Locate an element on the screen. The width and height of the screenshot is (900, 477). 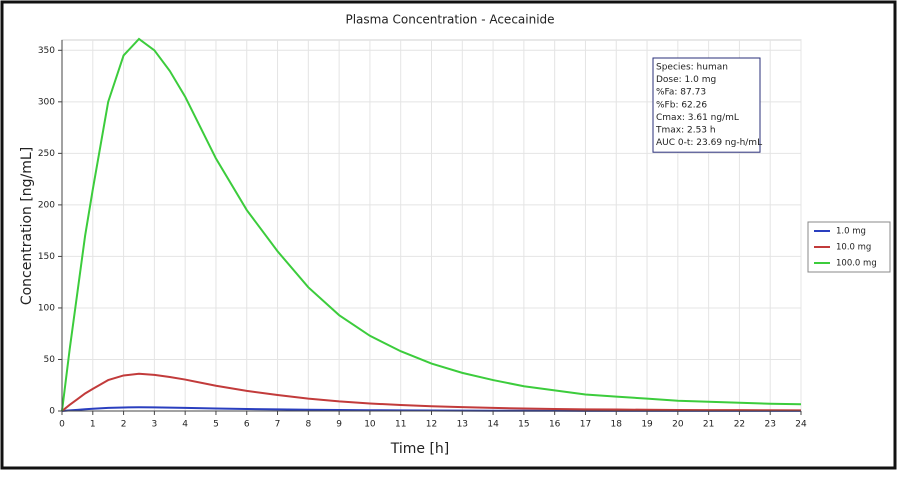
y-axis-label: Concentration [ng/mL] is located at coordinates (27, 226).